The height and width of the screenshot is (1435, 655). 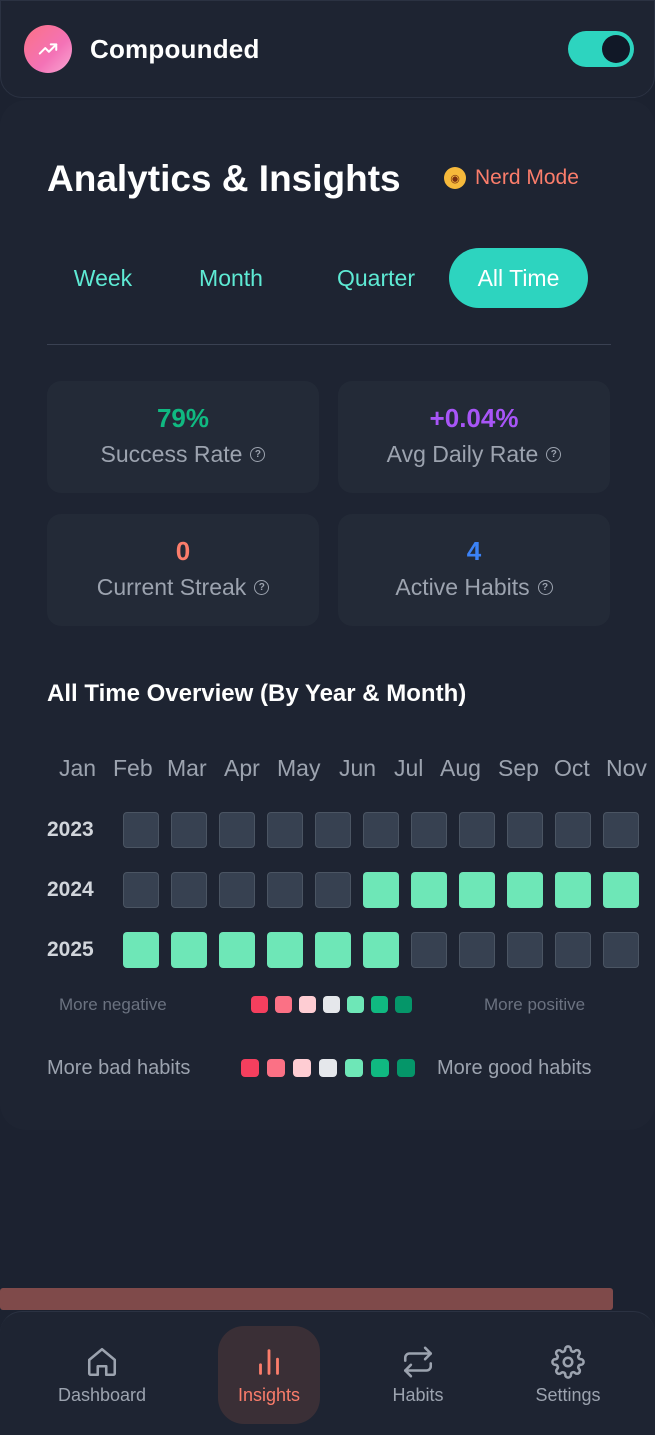 I want to click on nerd-mode-button: ◉ Nerd Mode, so click(x=511, y=178).